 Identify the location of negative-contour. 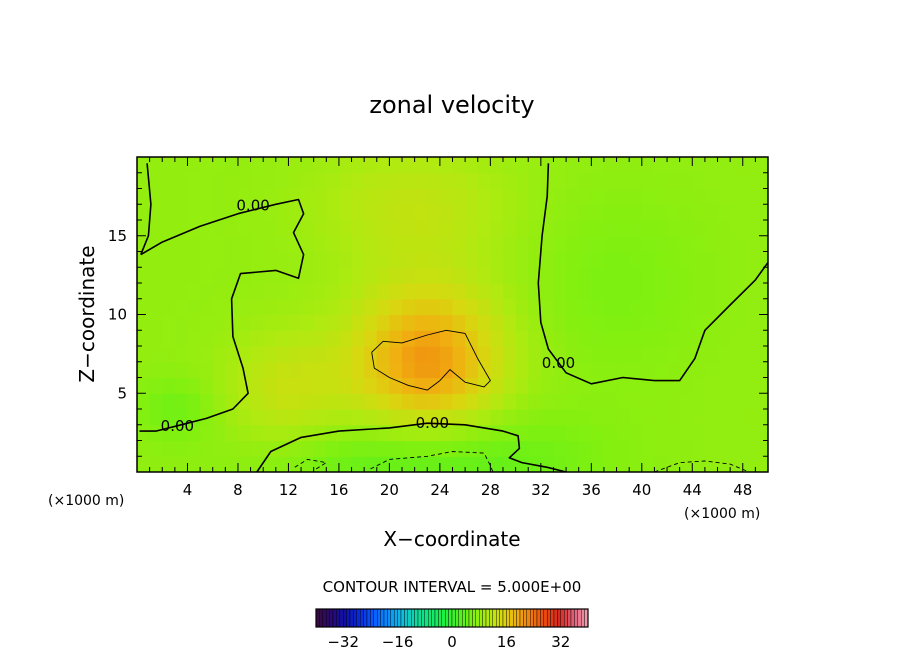
(432, 461).